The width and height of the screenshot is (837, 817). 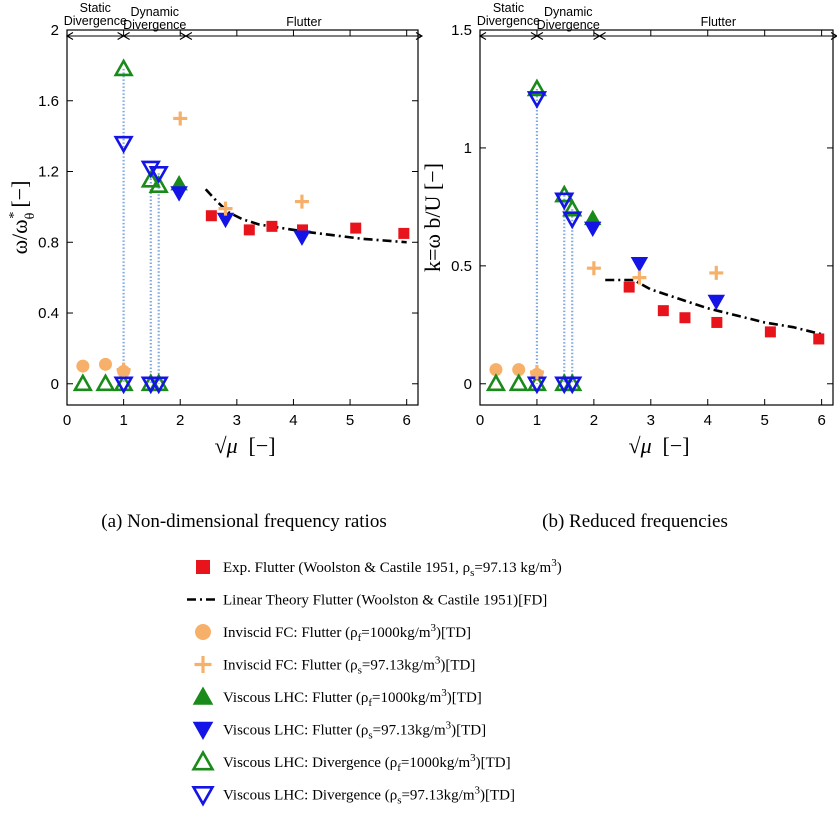 What do you see at coordinates (243, 521) in the screenshot?
I see `panel-caption: (a) Non-dimensional frequency ratios` at bounding box center [243, 521].